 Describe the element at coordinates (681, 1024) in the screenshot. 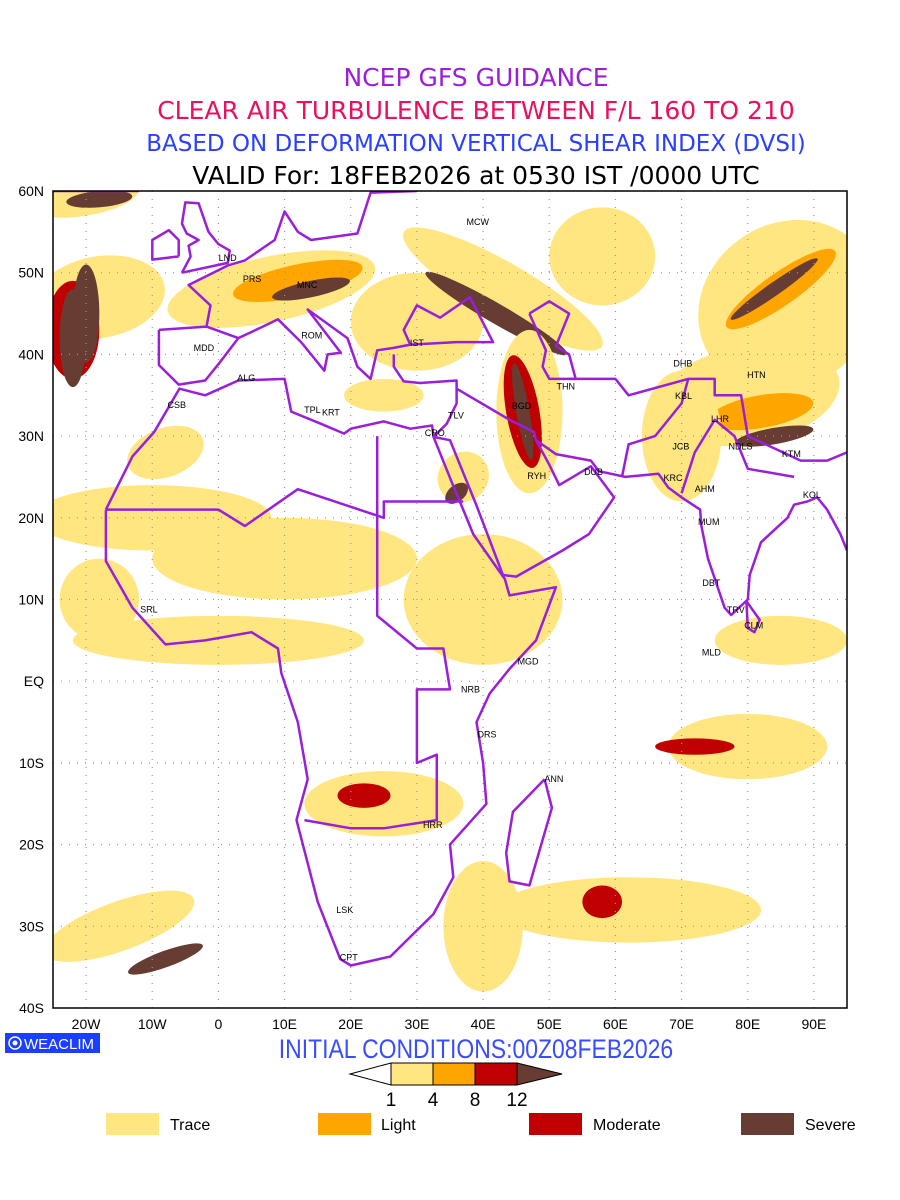

I see `lon-tick-label: 70E` at that location.